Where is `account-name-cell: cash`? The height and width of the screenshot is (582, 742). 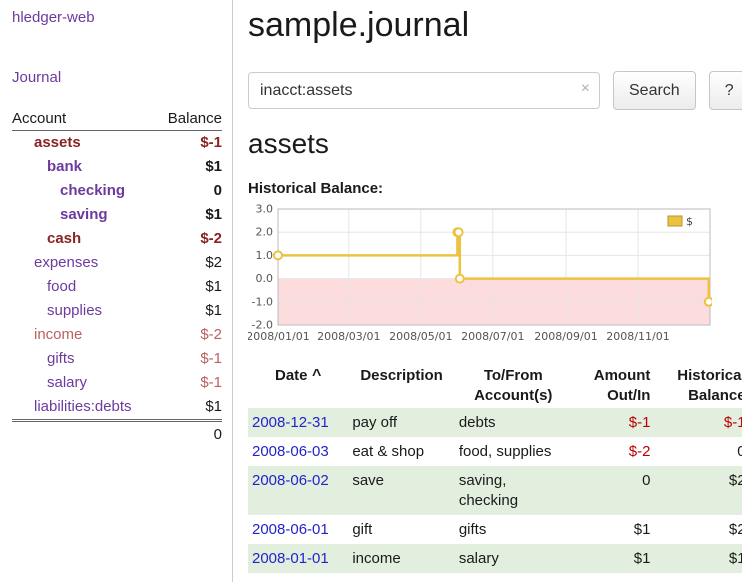 account-name-cell: cash is located at coordinates (84, 239).